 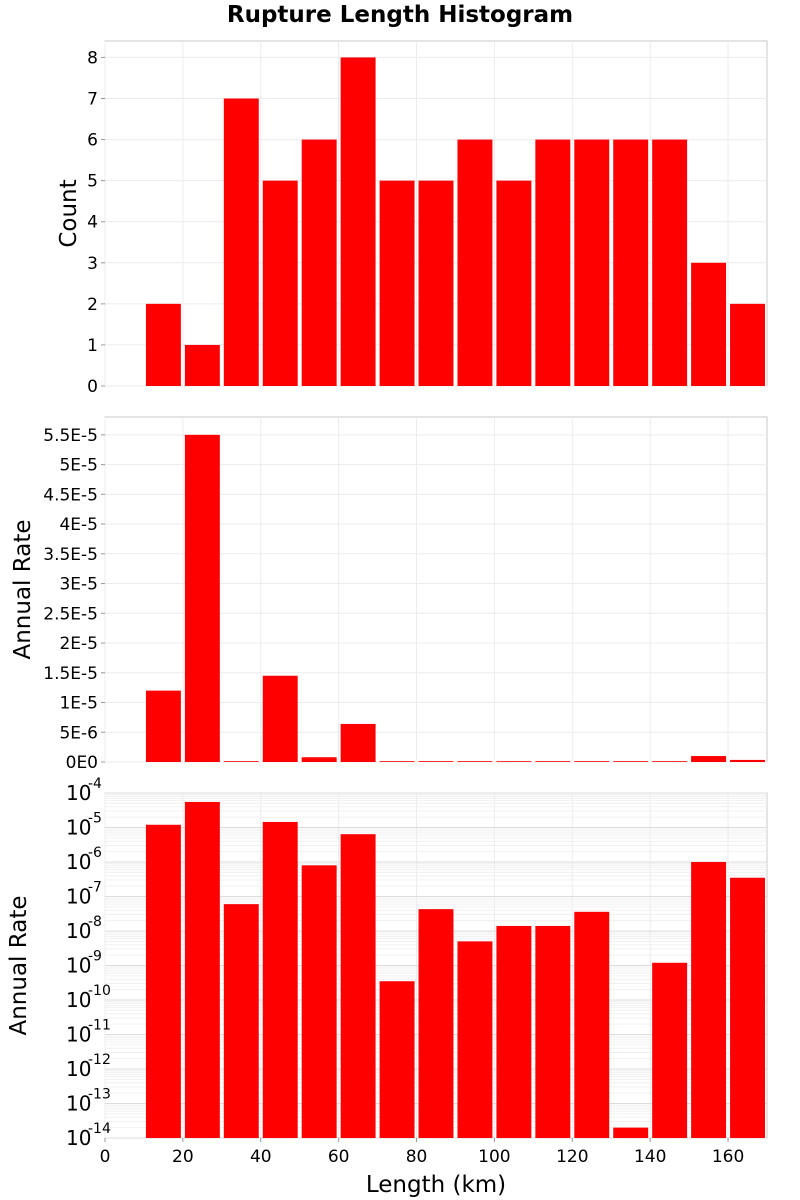 I want to click on y-tick-exponent: -5, so click(x=95, y=819).